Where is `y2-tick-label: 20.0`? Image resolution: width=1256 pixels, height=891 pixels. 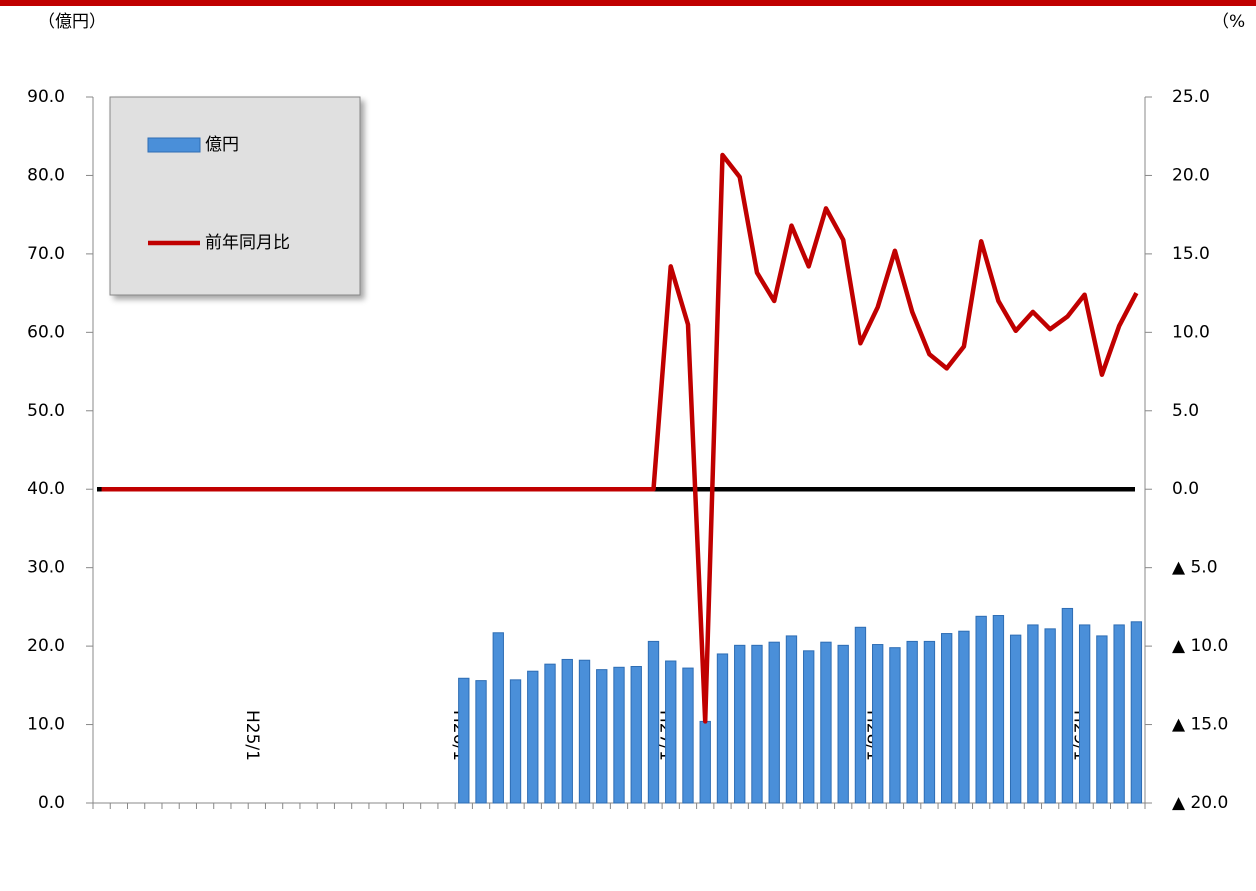 y2-tick-label: 20.0 is located at coordinates (1191, 175).